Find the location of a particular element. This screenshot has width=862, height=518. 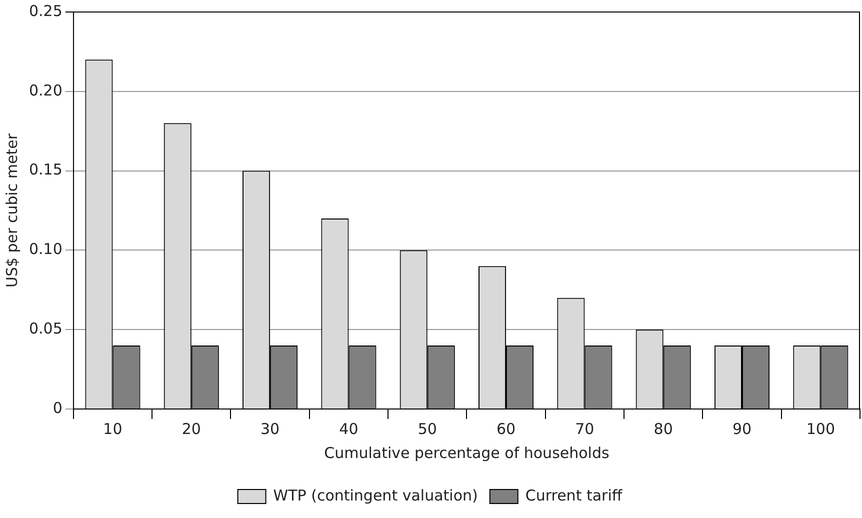

x-axis-title: Cumulative percentage of households is located at coordinates (467, 453).